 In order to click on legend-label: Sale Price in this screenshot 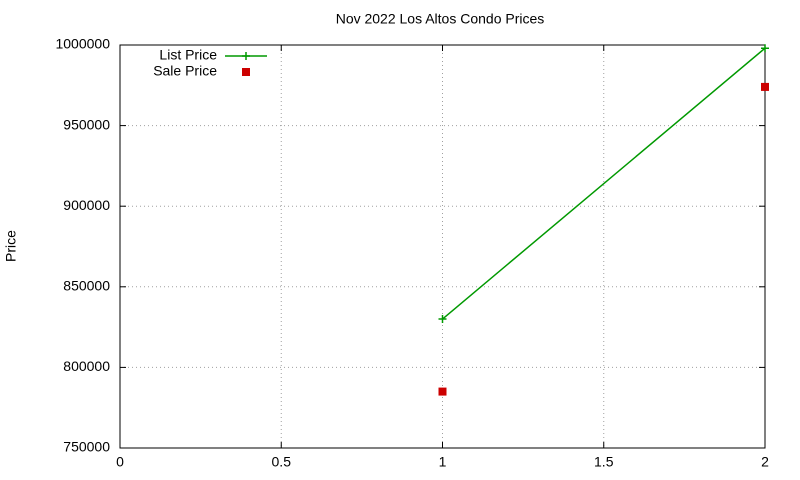, I will do `click(185, 71)`.